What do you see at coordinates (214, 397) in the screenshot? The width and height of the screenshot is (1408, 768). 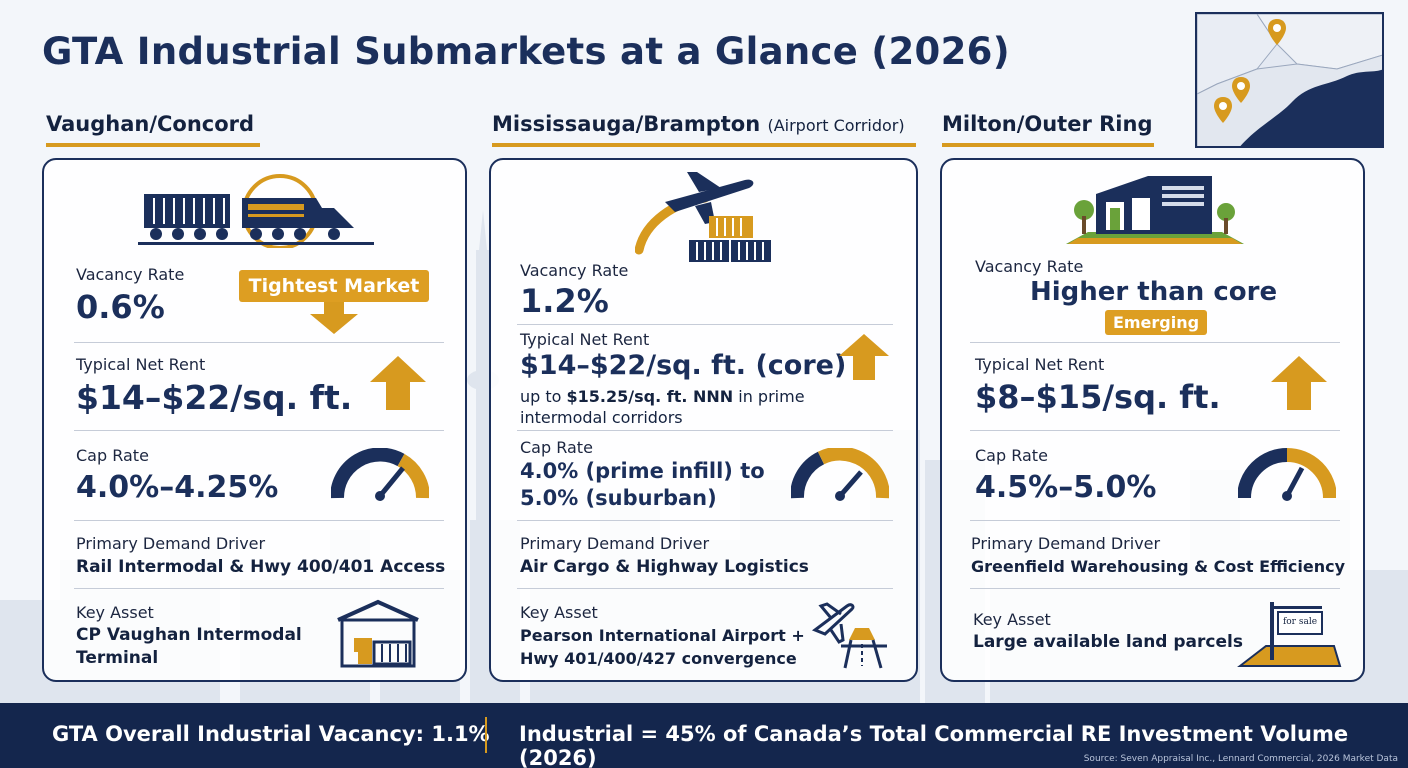 I see `rent-value: $14–$22/sq. ft.` at bounding box center [214, 397].